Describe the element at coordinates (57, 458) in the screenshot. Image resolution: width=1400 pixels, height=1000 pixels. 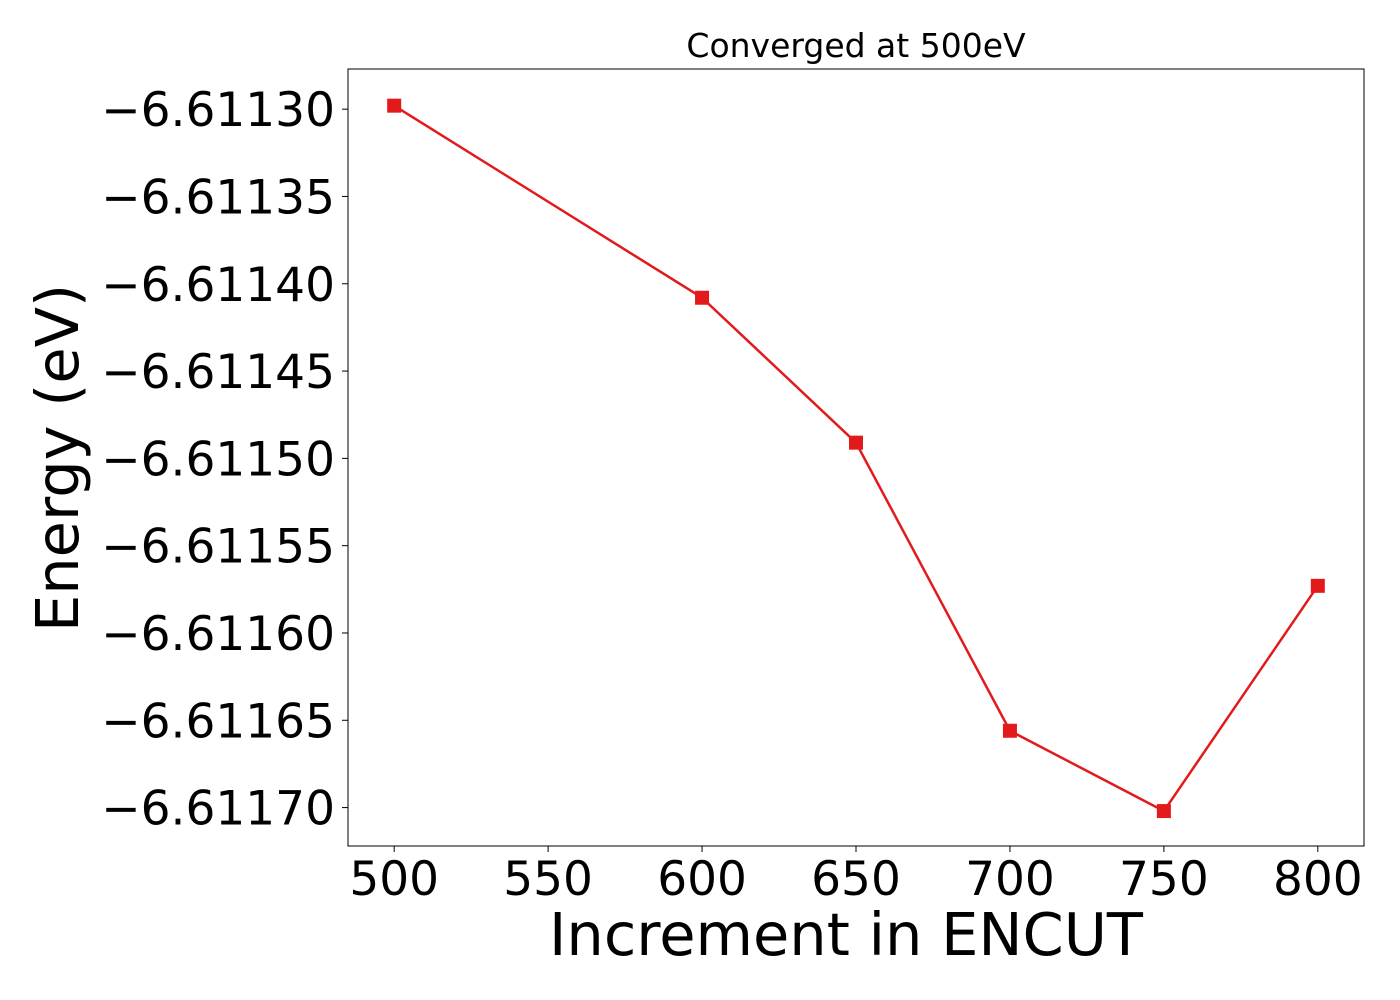
I see `y-axis-label: Energy (eV)` at that location.